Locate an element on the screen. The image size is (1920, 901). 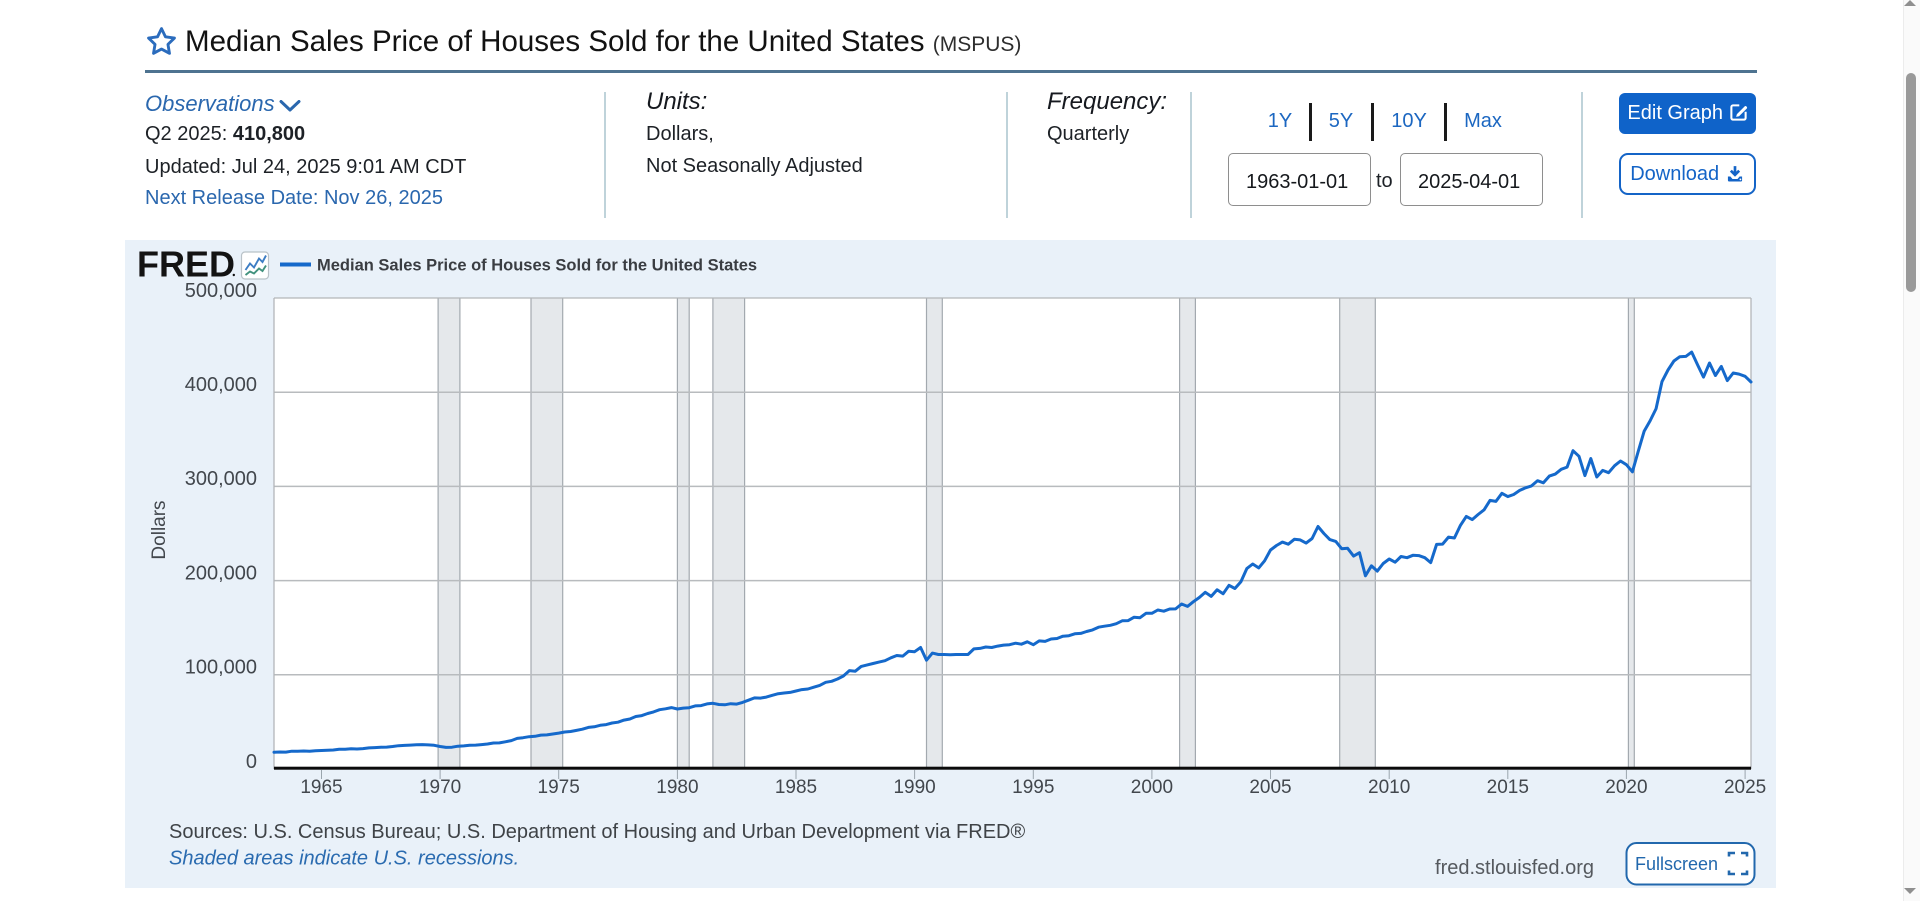
svg-text: fred.stlouisfed.org is located at coordinates (1514, 868).